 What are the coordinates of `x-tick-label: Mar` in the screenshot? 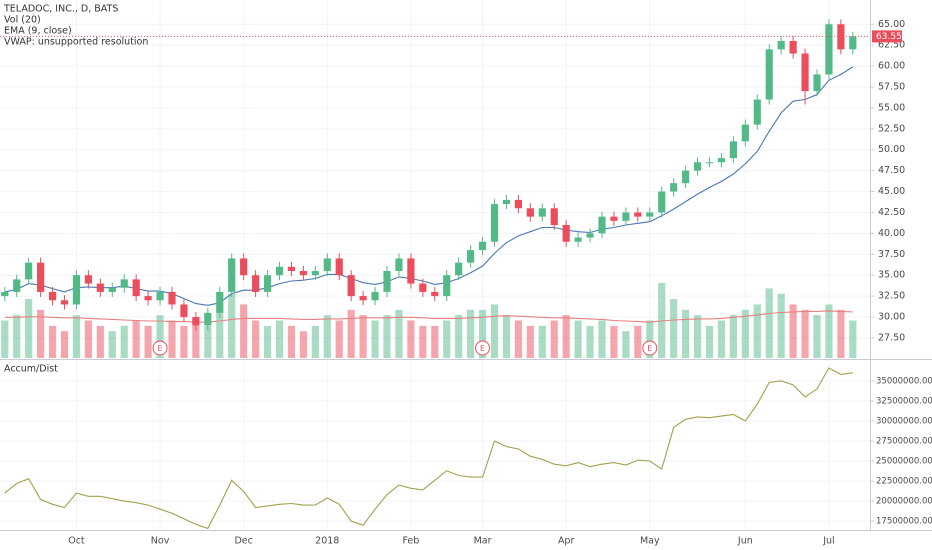 It's located at (483, 541).